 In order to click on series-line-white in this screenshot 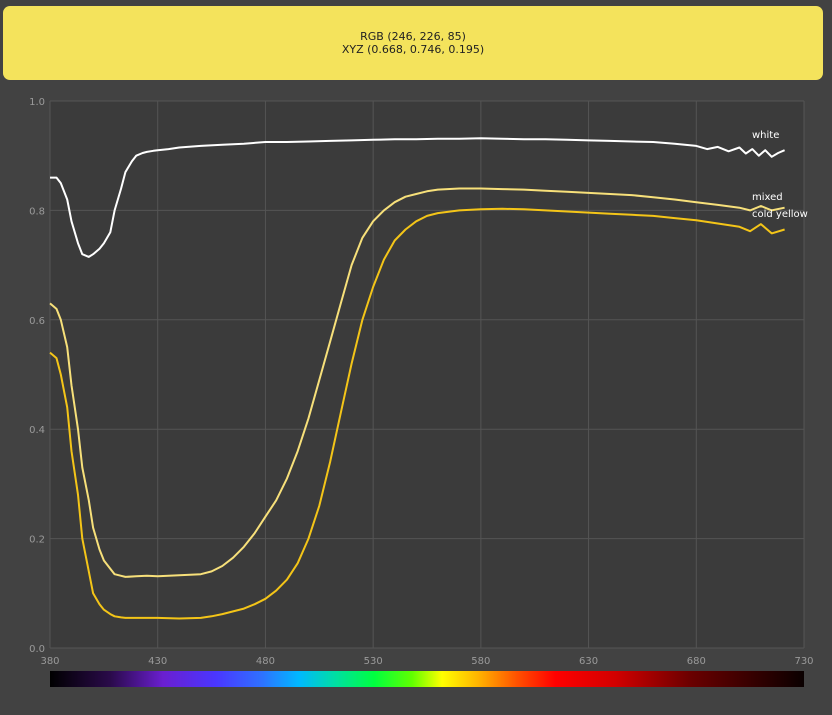, I will do `click(417, 197)`.